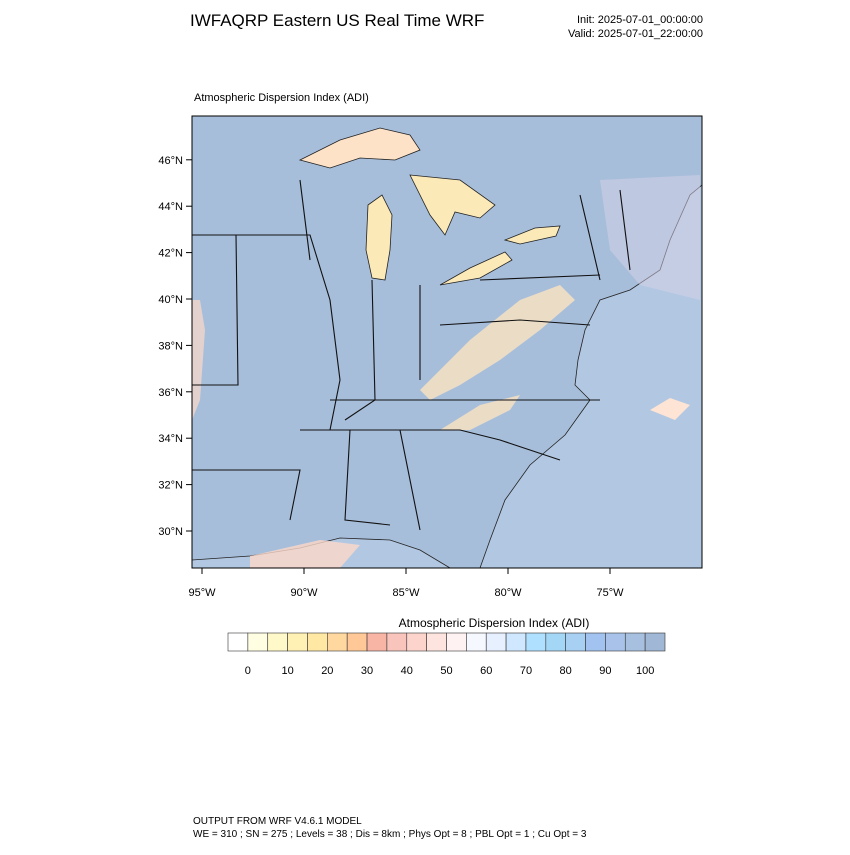 The width and height of the screenshot is (850, 855). What do you see at coordinates (170, 254) in the screenshot?
I see `lat-label: 42°N` at bounding box center [170, 254].